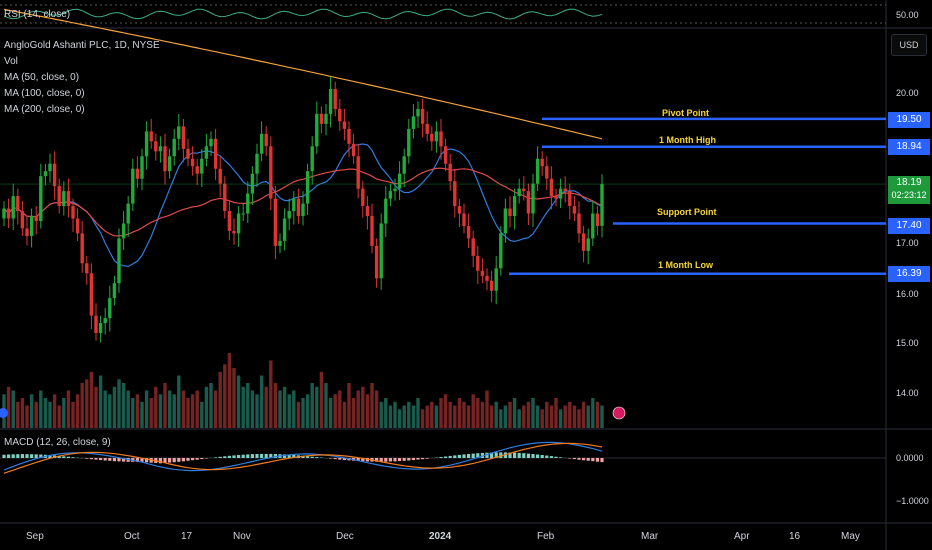  Describe the element at coordinates (82, 45) in the screenshot. I see `symbol-title: AngloGold Ashanti PLC, 1D, NYSE` at that location.